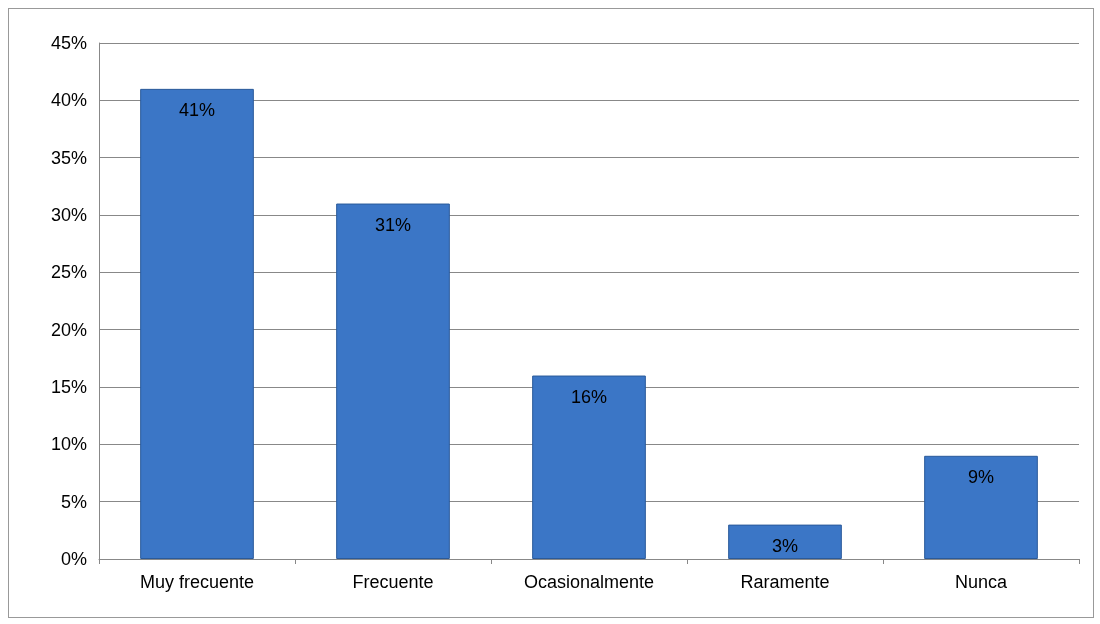  I want to click on y-tick-label: 5%, so click(73, 501).